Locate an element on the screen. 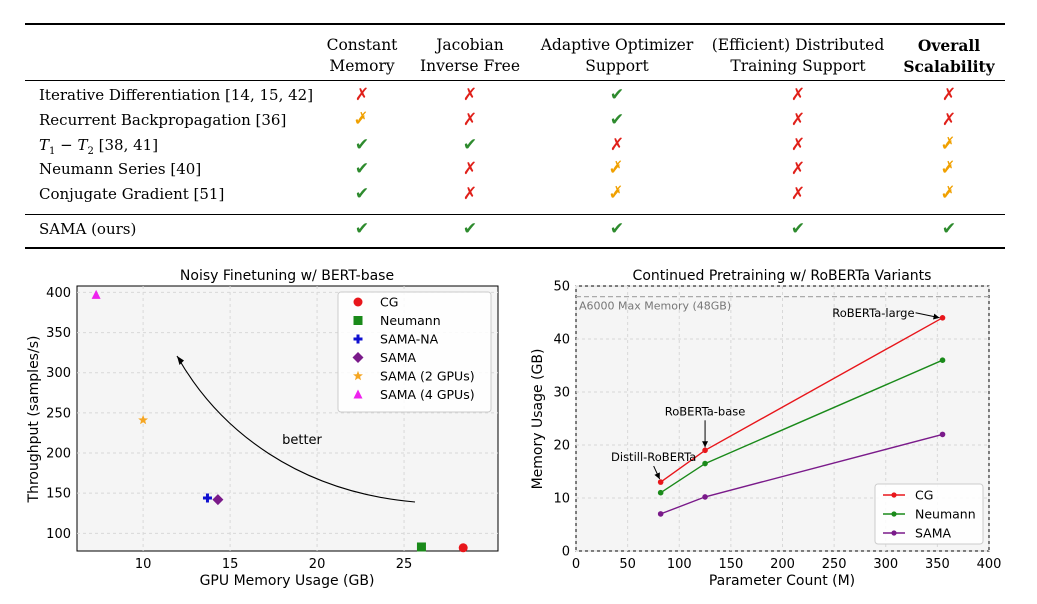  y-tick-label: 30 is located at coordinates (561, 393).